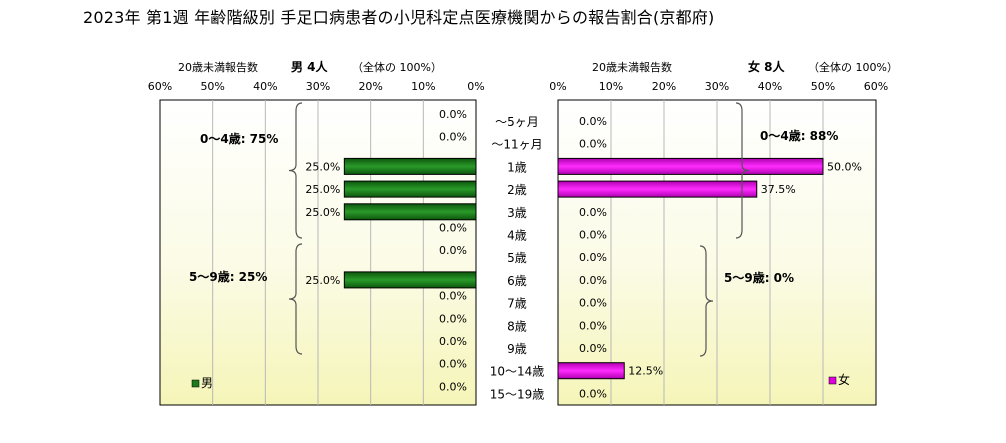  I want to click on category-label: 9歳, so click(517, 349).